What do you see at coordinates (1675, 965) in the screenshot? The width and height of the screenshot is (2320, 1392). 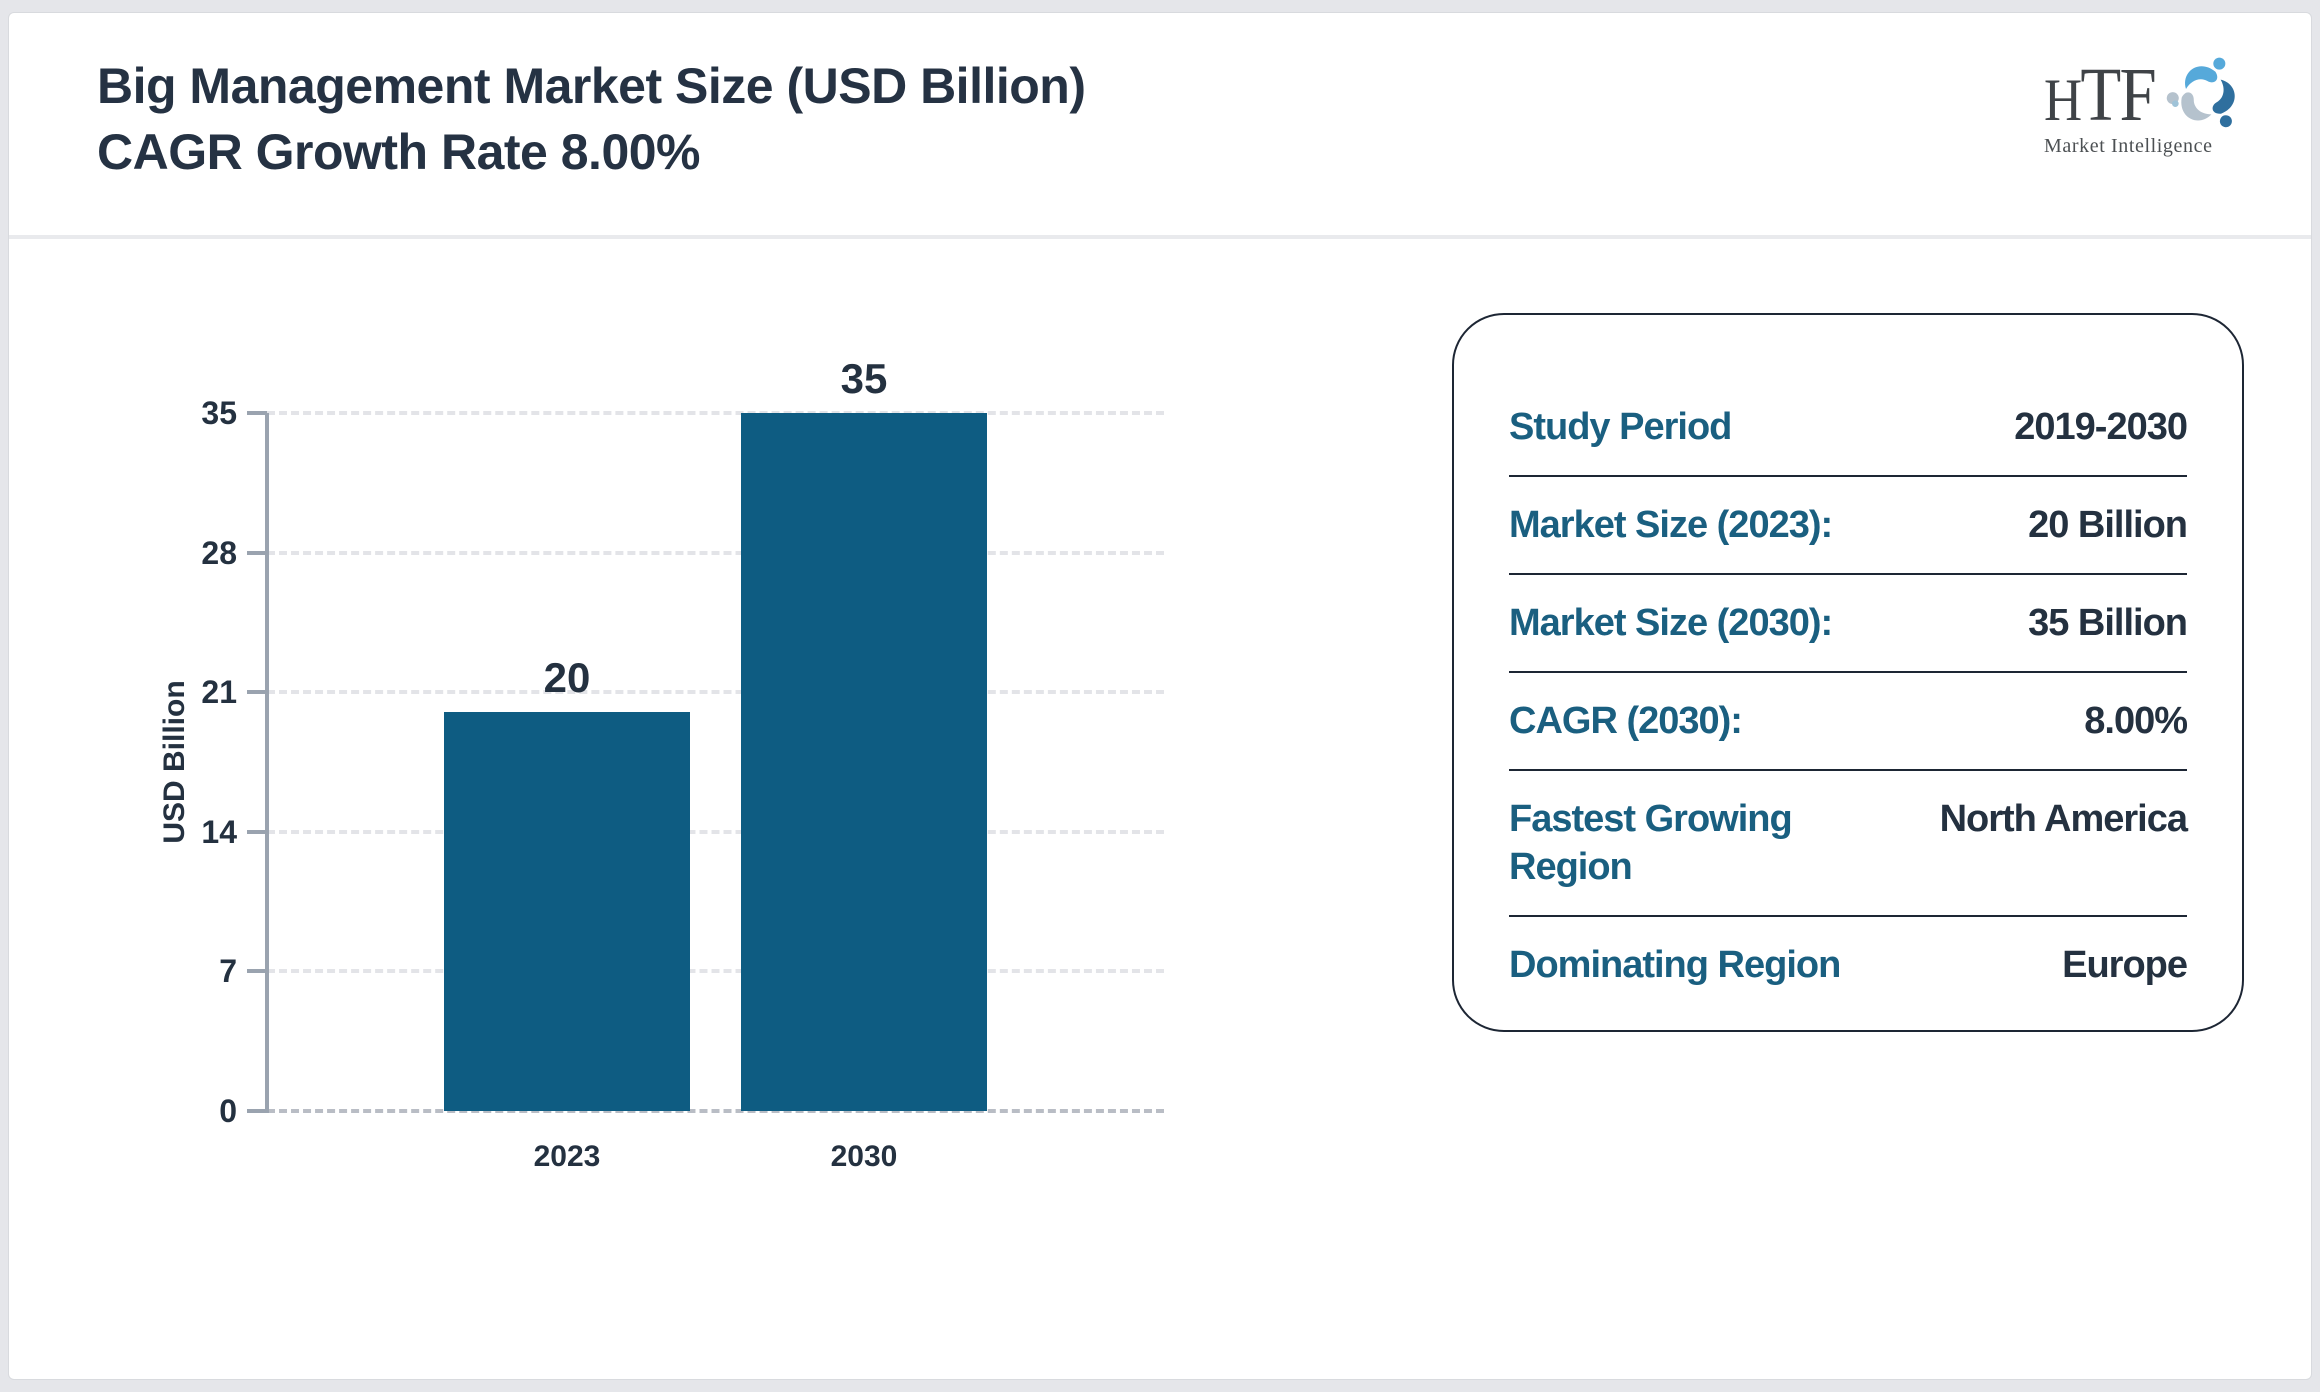 I see `info-panel-label-6: Dominating Region` at bounding box center [1675, 965].